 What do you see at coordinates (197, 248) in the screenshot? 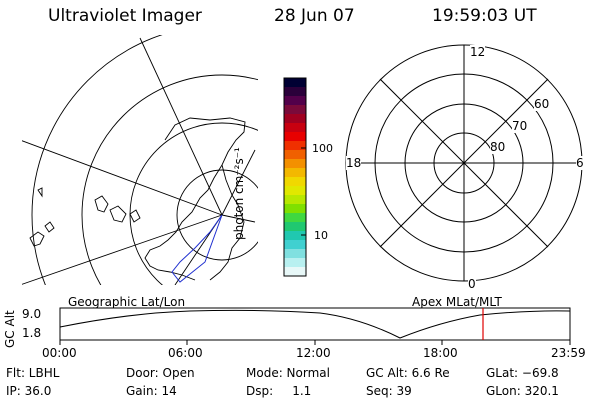
I see `satellite-footprint-track` at bounding box center [197, 248].